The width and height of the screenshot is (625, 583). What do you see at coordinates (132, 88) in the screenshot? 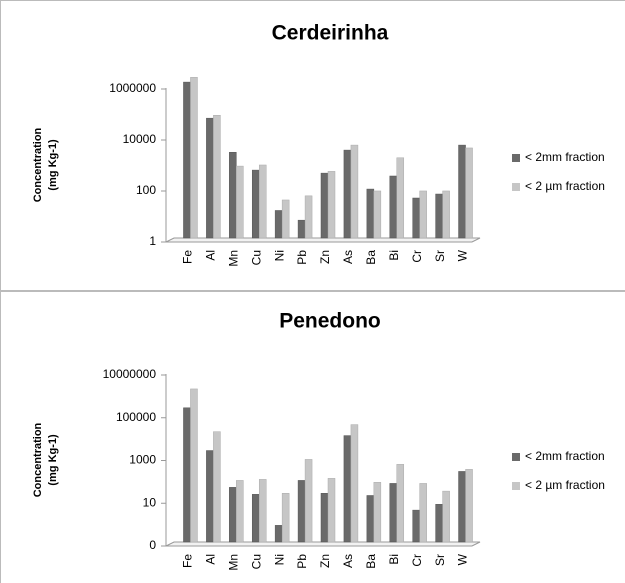
I see `y-tick-label: 1000000` at bounding box center [132, 88].